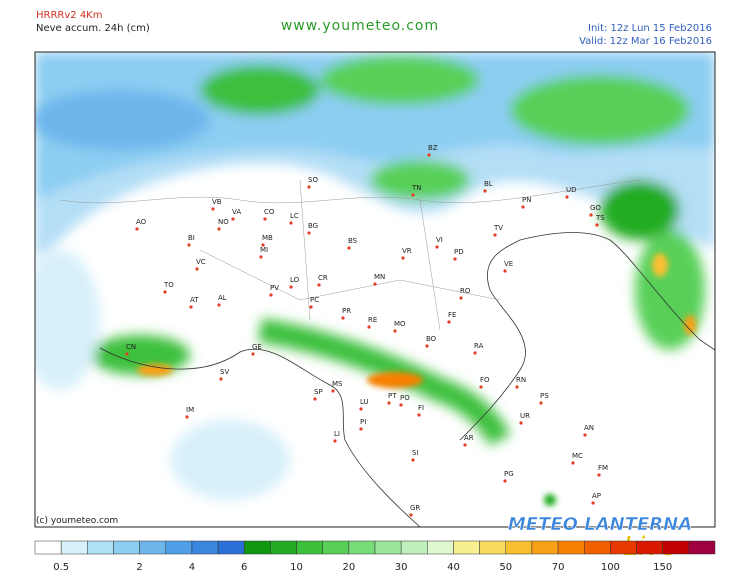  Describe the element at coordinates (264, 250) in the screenshot. I see `province-label: MI` at that location.